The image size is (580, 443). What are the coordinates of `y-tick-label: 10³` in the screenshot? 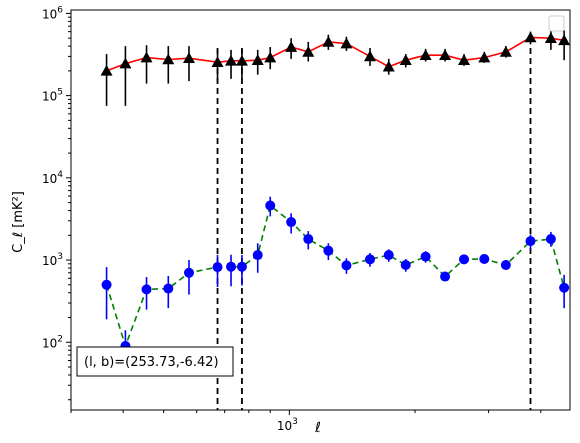 It's located at (52, 260).